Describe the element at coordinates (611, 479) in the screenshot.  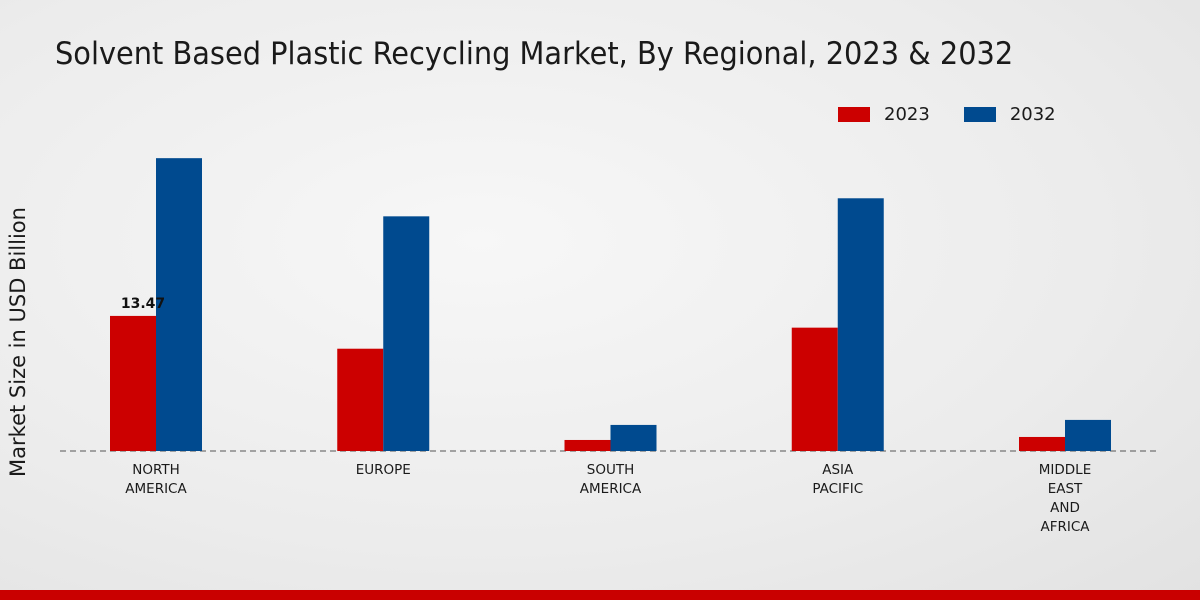
I see `x-tick-label-south-america: SOUTH AMERICA` at that location.